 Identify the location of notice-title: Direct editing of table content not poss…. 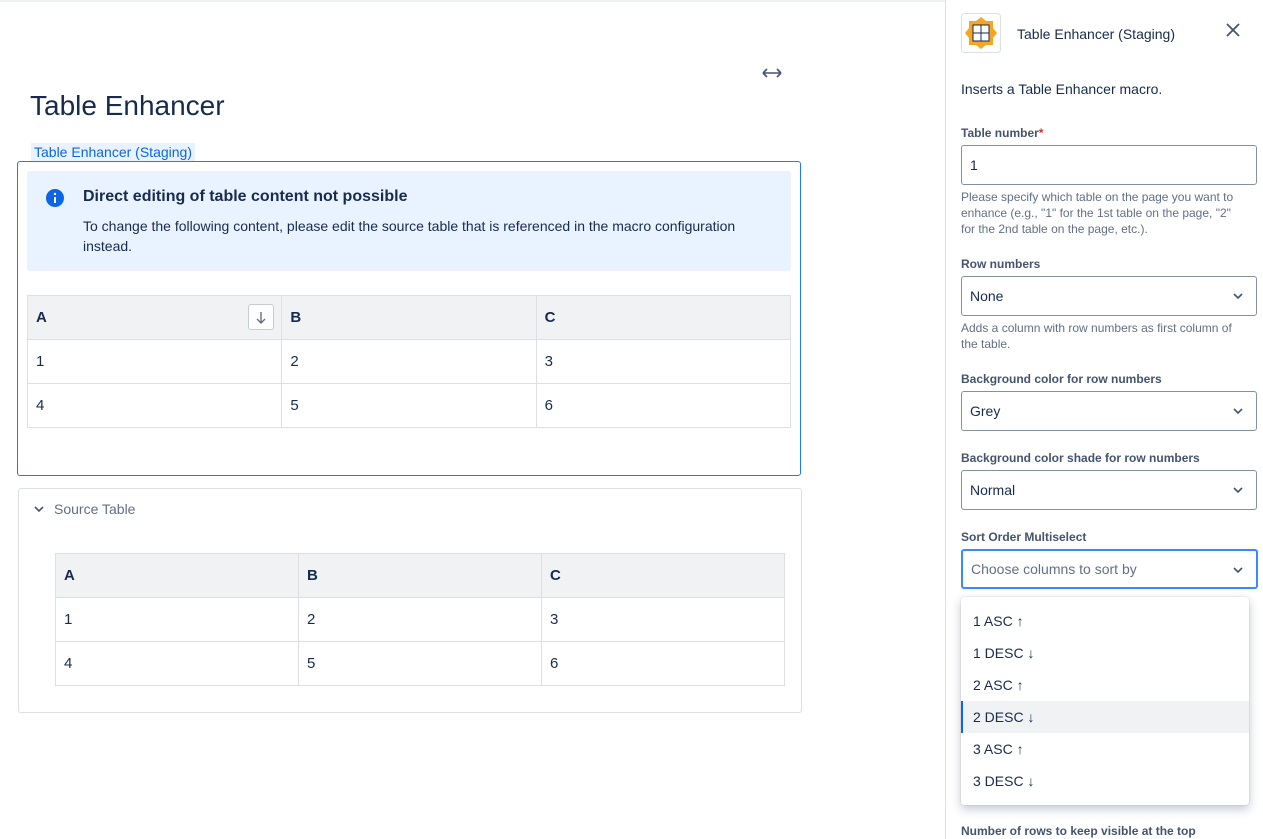
(245, 196).